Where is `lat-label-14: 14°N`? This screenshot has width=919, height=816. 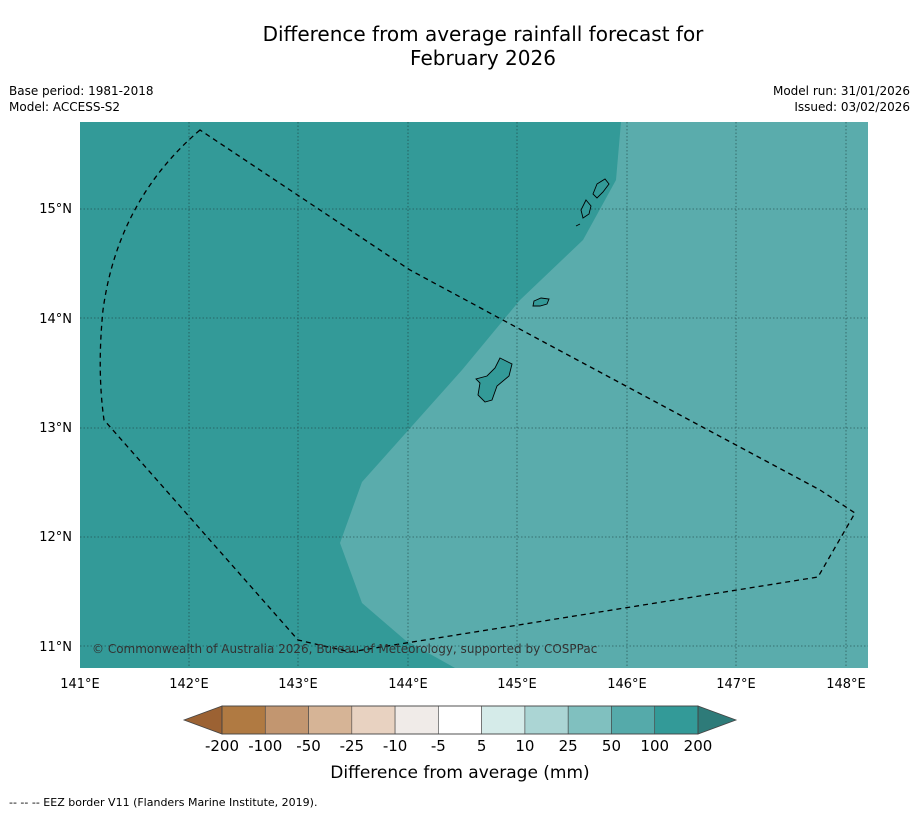 lat-label-14: 14°N is located at coordinates (55, 319).